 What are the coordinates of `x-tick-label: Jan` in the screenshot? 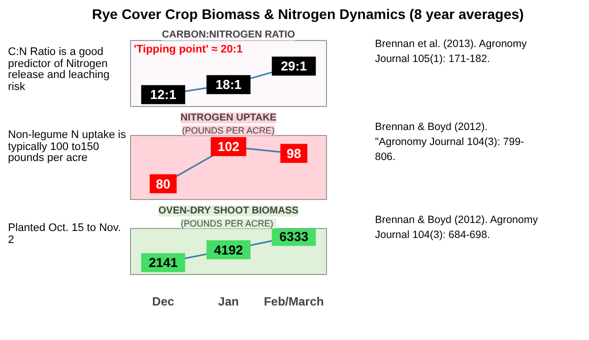 It's located at (228, 301).